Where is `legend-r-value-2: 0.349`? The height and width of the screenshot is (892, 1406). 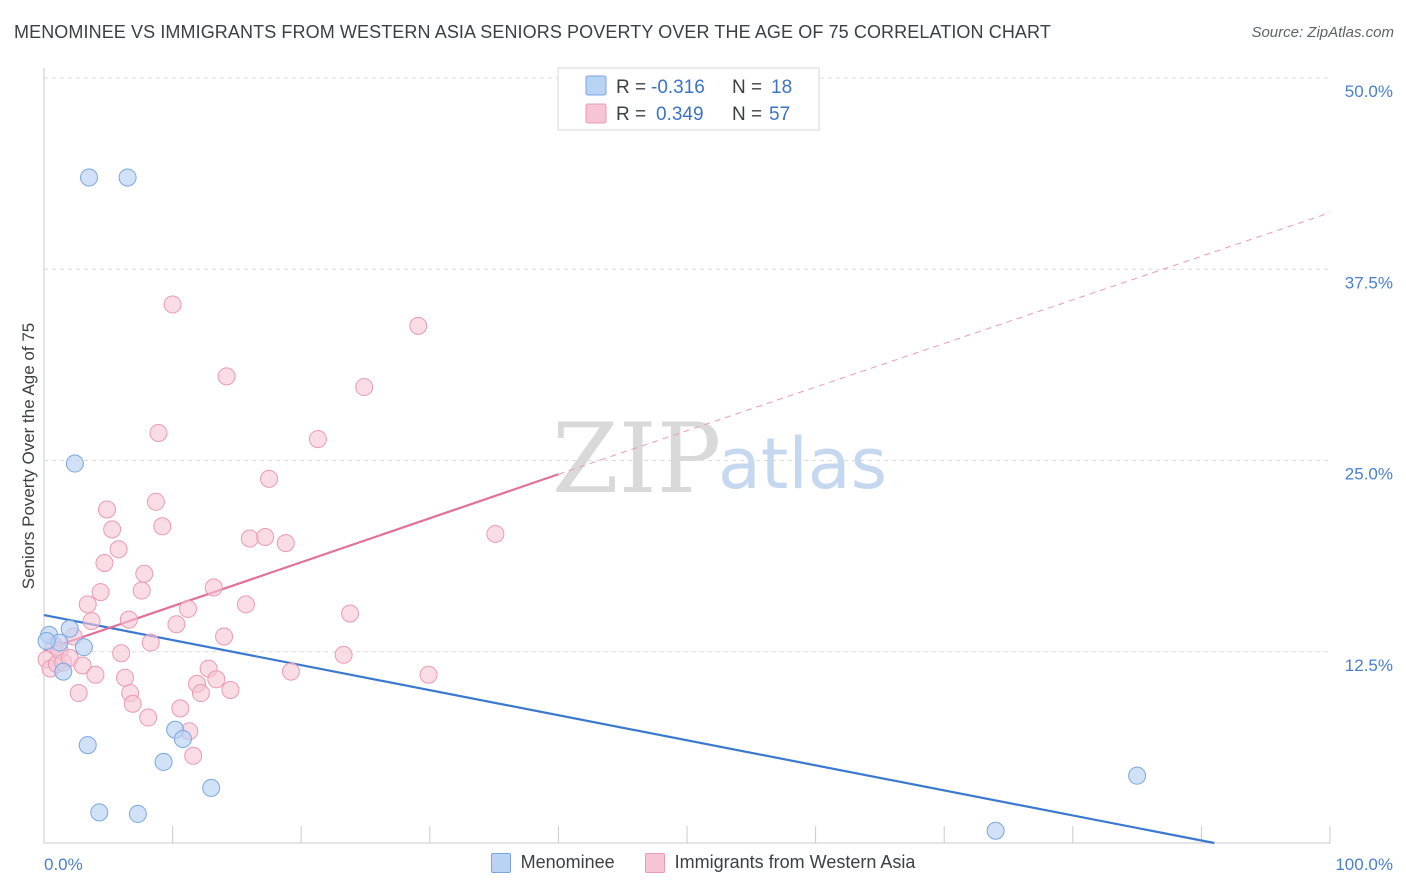 legend-r-value-2: 0.349 is located at coordinates (680, 114).